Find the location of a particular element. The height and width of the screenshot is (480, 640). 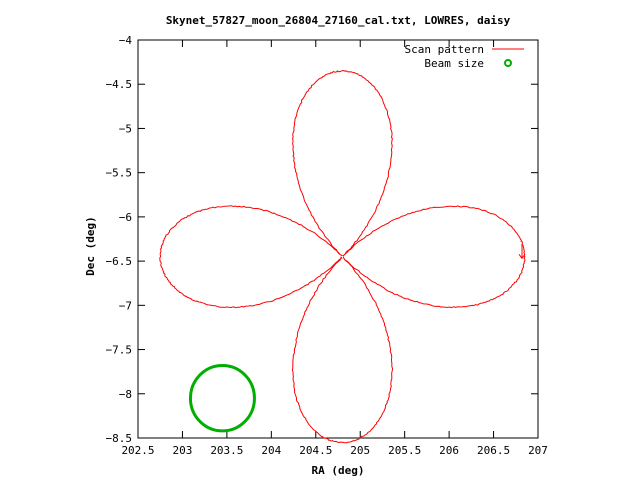

y-tick-label: −7 is located at coordinates (125, 305).